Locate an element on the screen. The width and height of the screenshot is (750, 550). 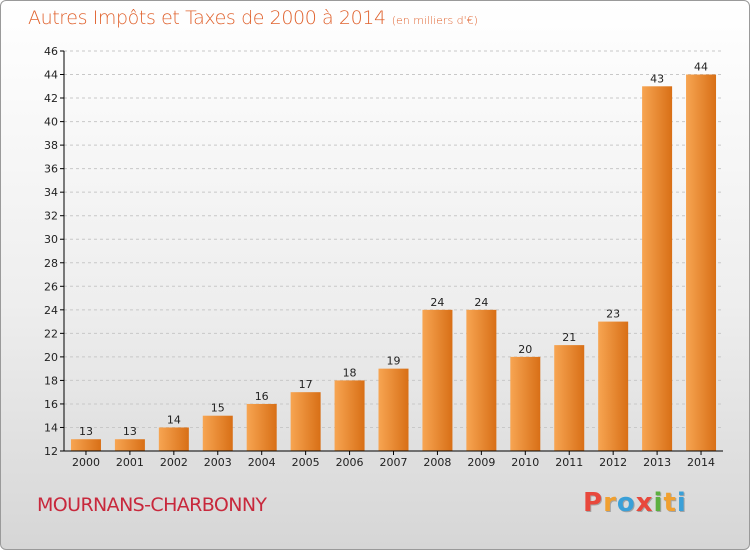
data-label: 14 is located at coordinates (174, 419).